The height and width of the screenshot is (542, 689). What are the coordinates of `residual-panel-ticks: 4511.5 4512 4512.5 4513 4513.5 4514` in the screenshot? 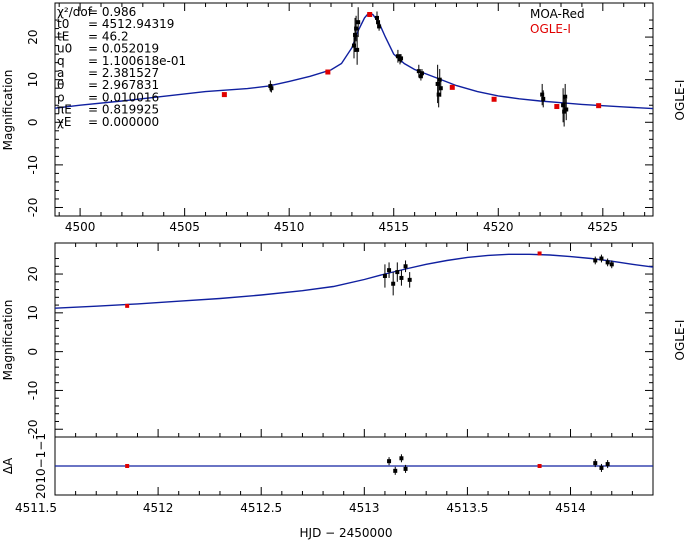 It's located at (334, 490).